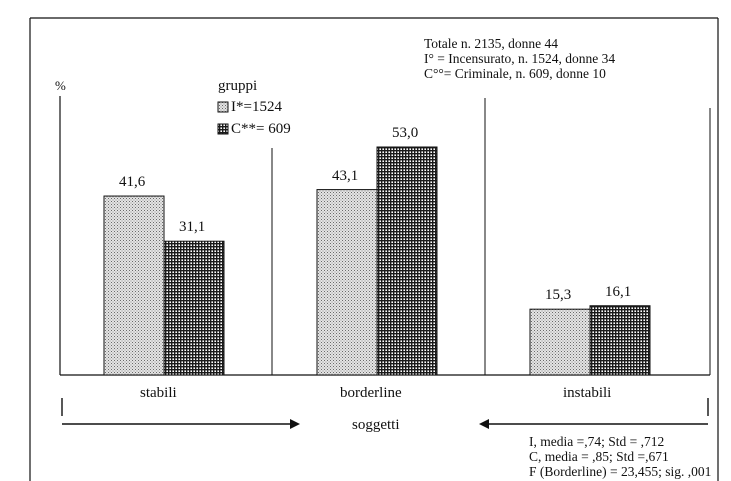 The image size is (731, 481). What do you see at coordinates (295, 424) in the screenshot?
I see `arrow-left-head` at bounding box center [295, 424].